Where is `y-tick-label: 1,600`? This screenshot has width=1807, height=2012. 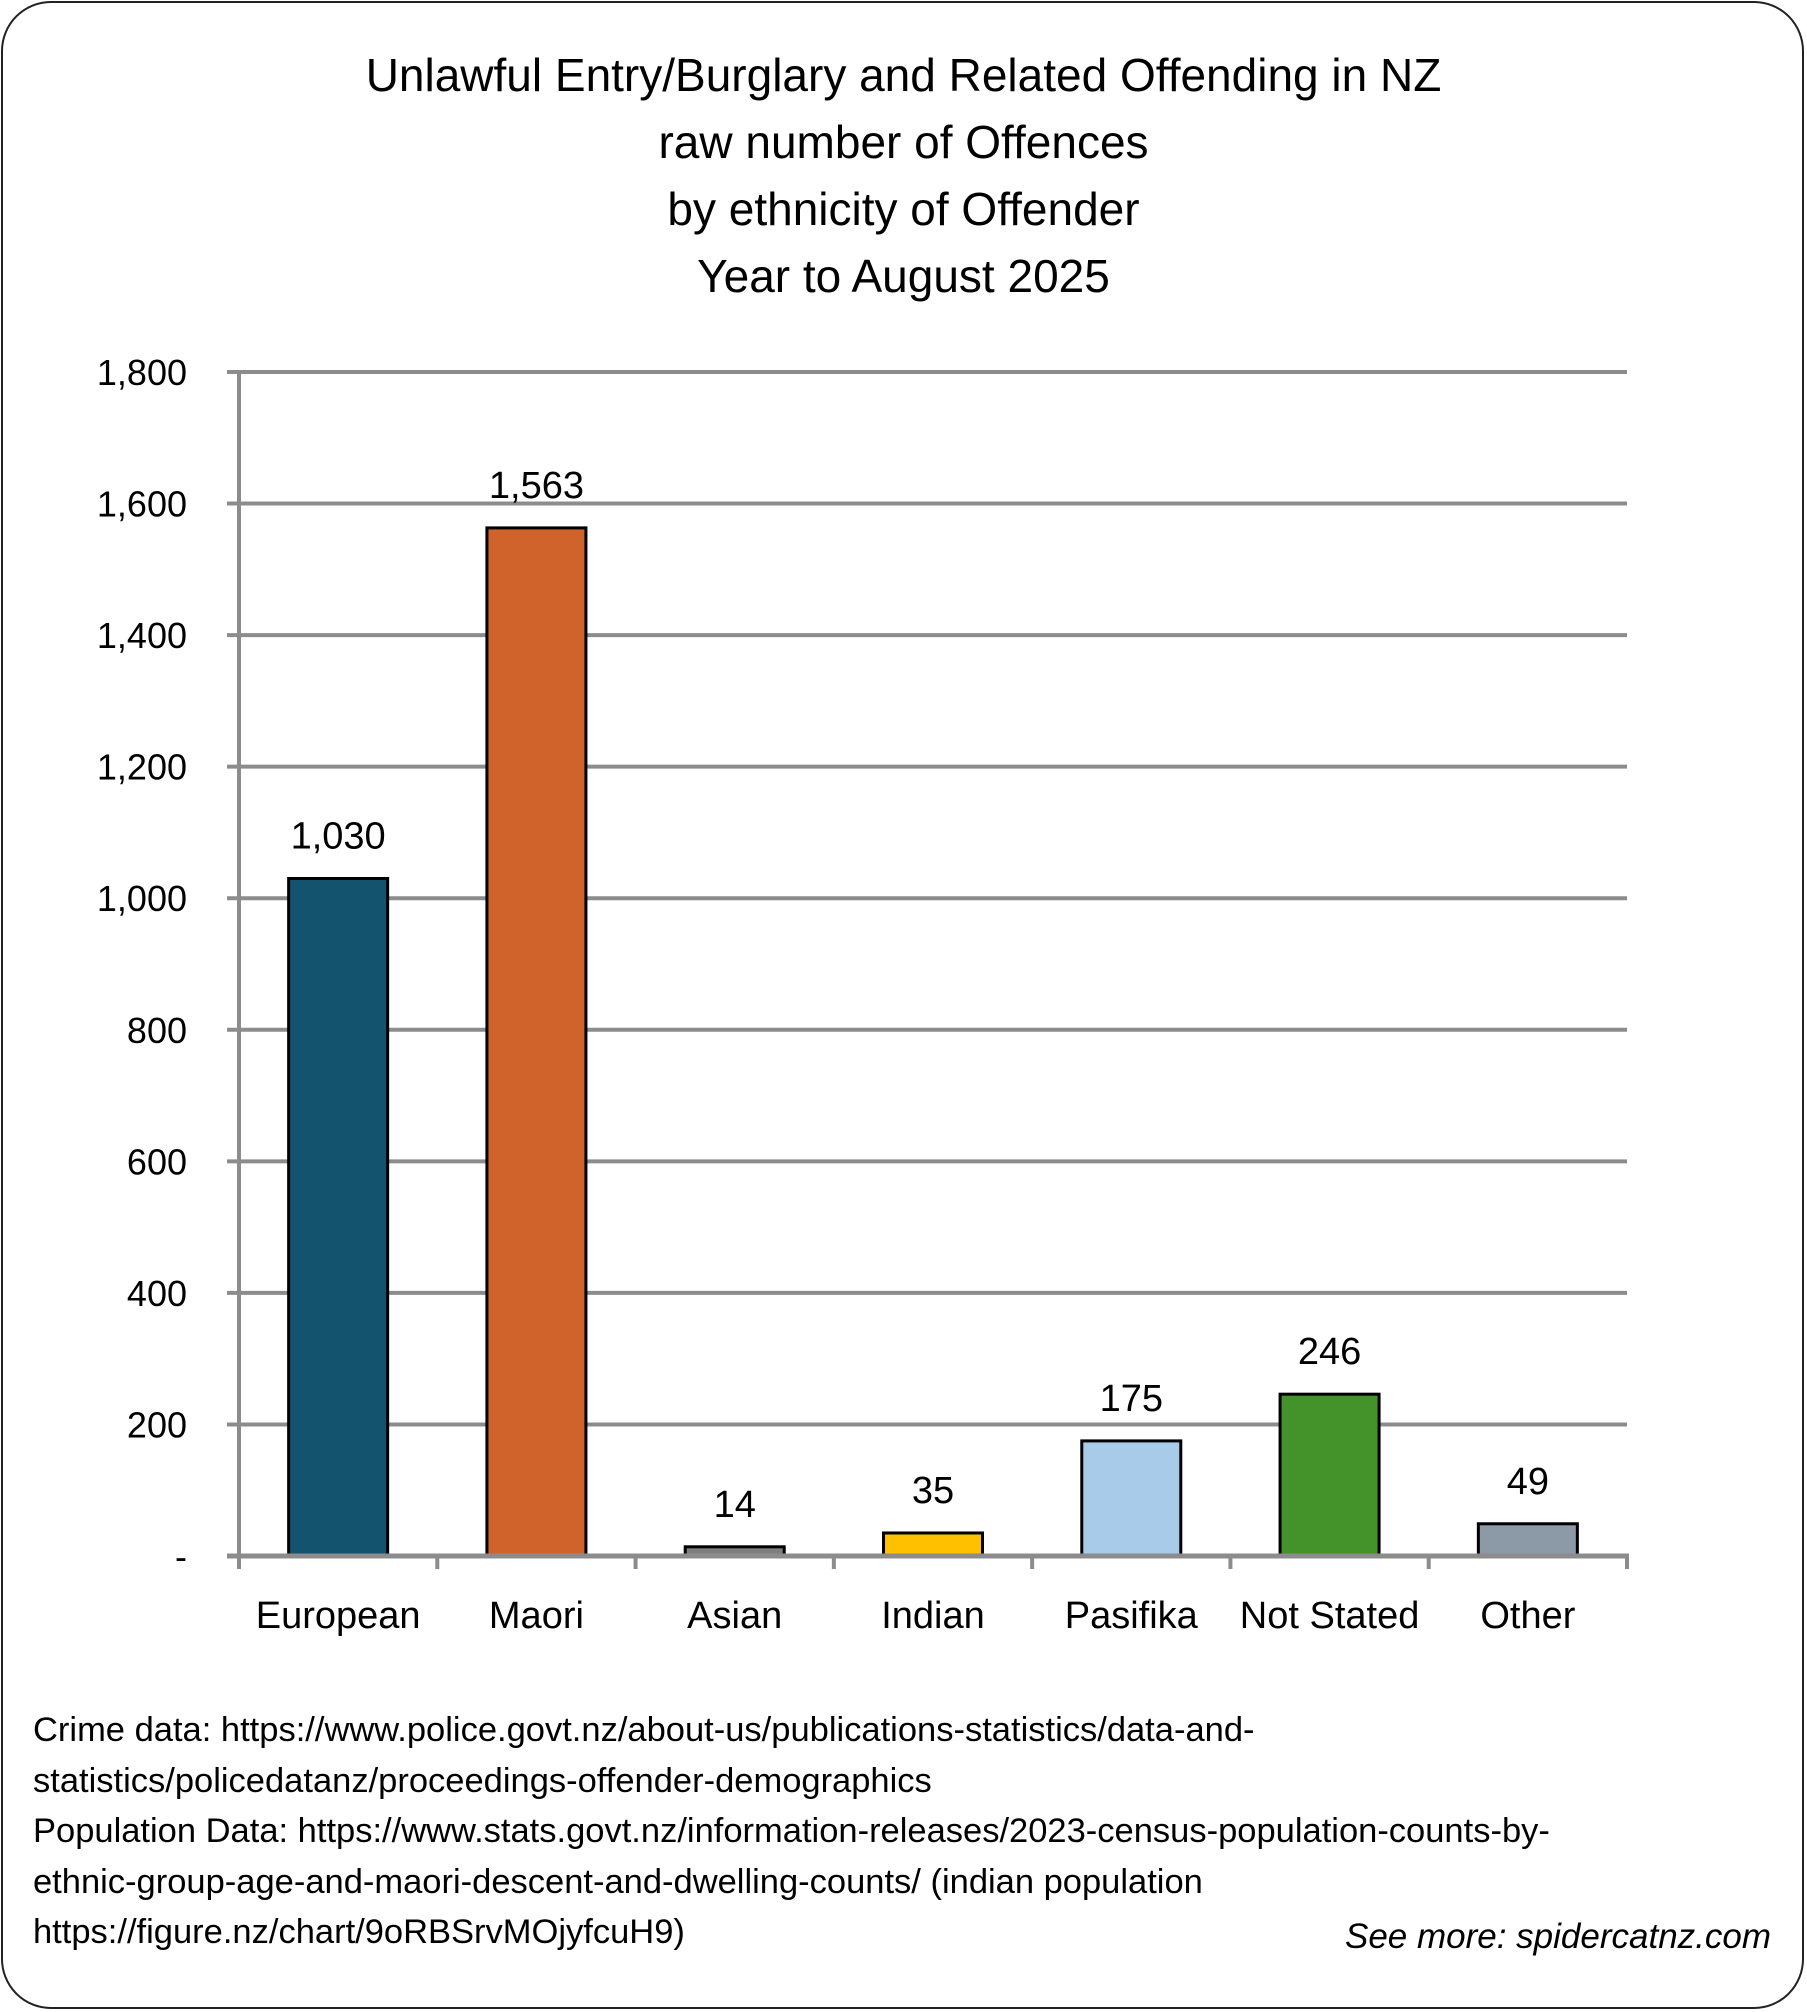 y-tick-label: 1,600 is located at coordinates (142, 504).